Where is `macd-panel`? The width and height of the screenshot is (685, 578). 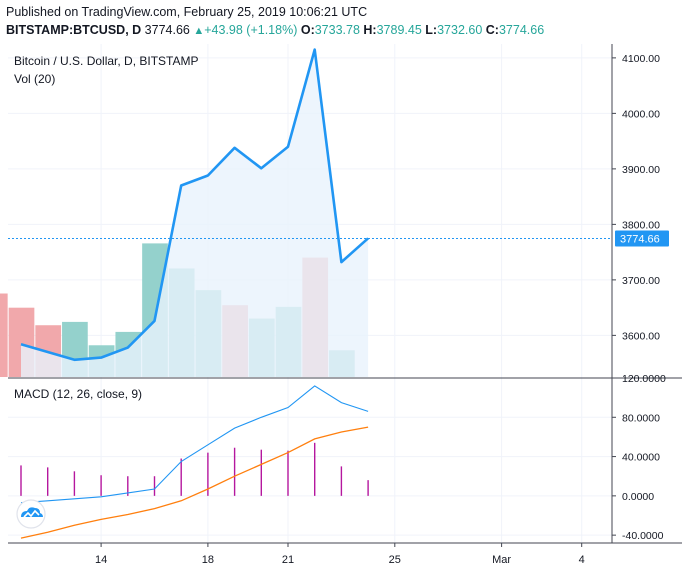 macd-panel is located at coordinates (194, 462).